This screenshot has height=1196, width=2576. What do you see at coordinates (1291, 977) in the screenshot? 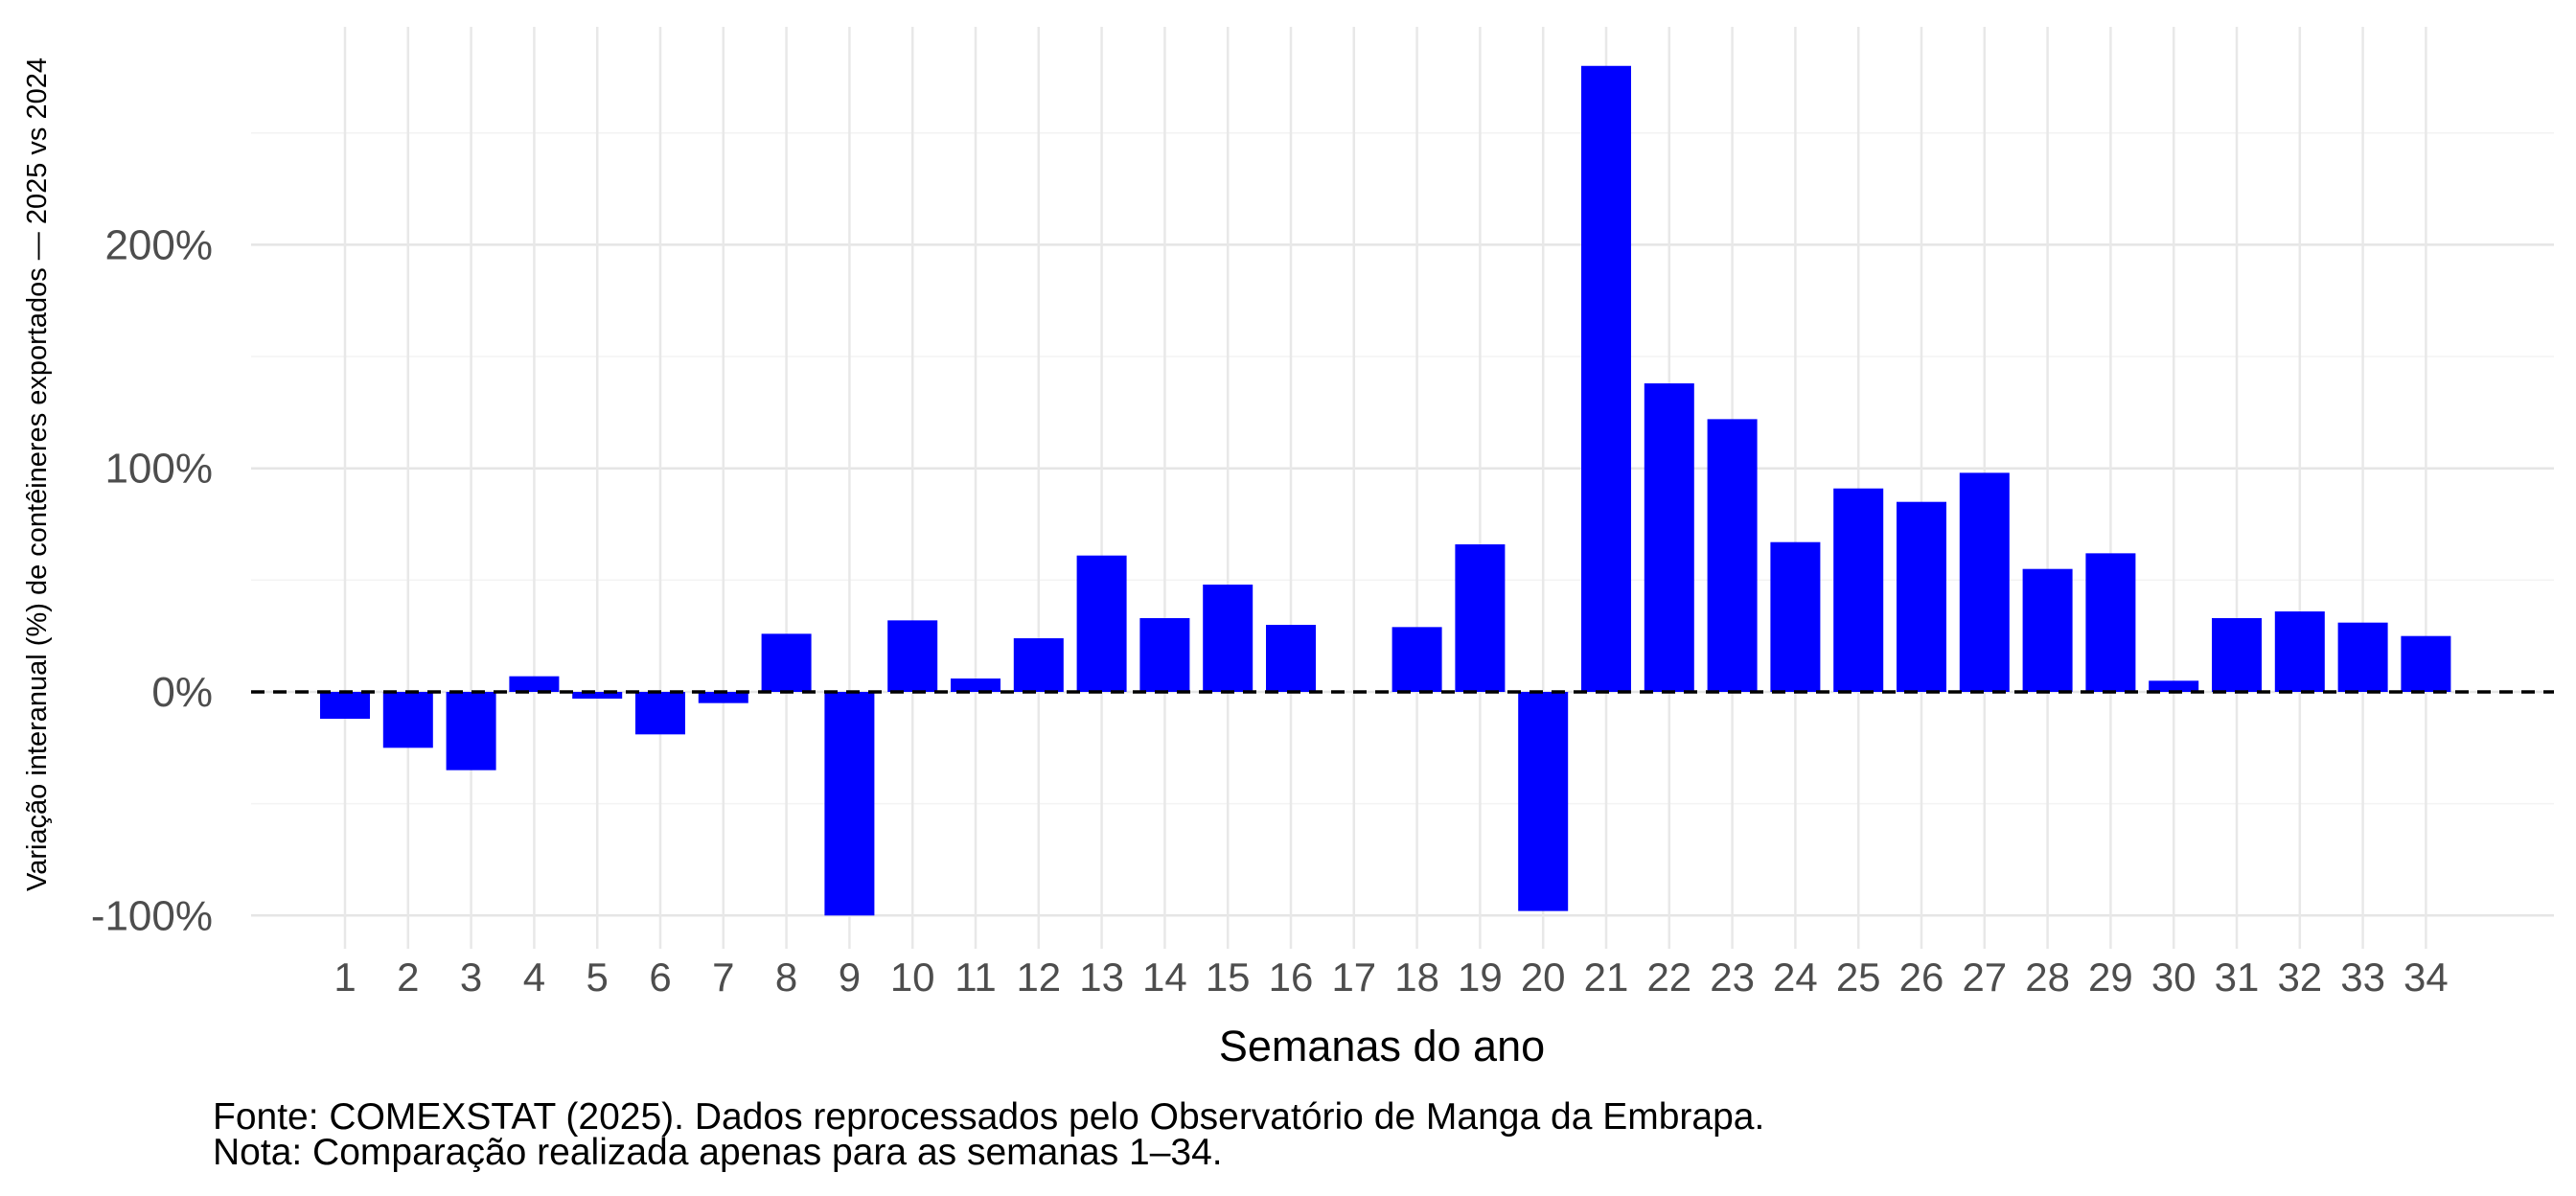
I see `x-tick-label: 16` at bounding box center [1291, 977].